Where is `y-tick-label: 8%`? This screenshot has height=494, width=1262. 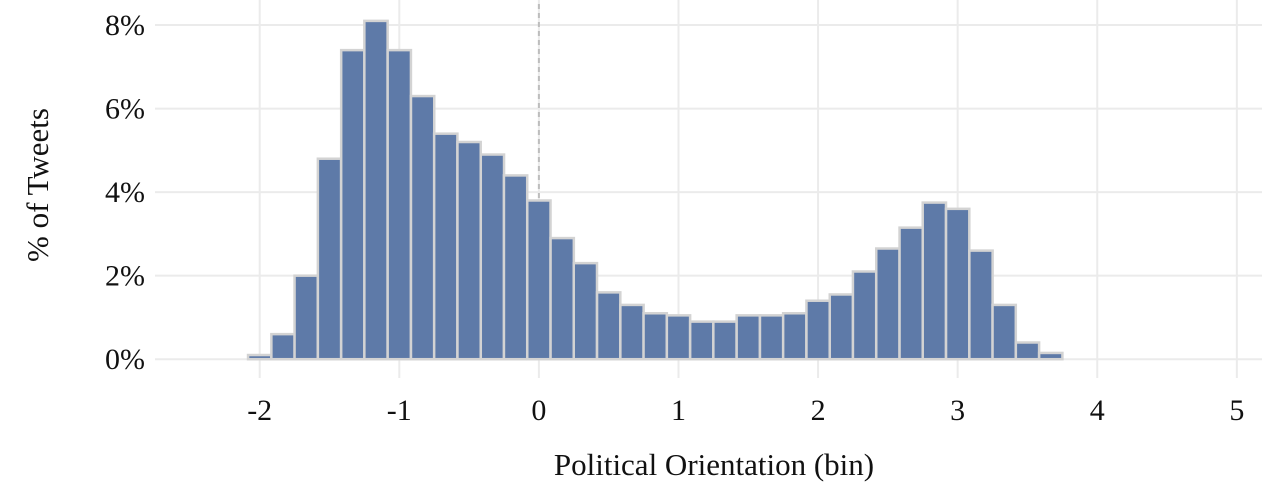 y-tick-label: 8% is located at coordinates (125, 25).